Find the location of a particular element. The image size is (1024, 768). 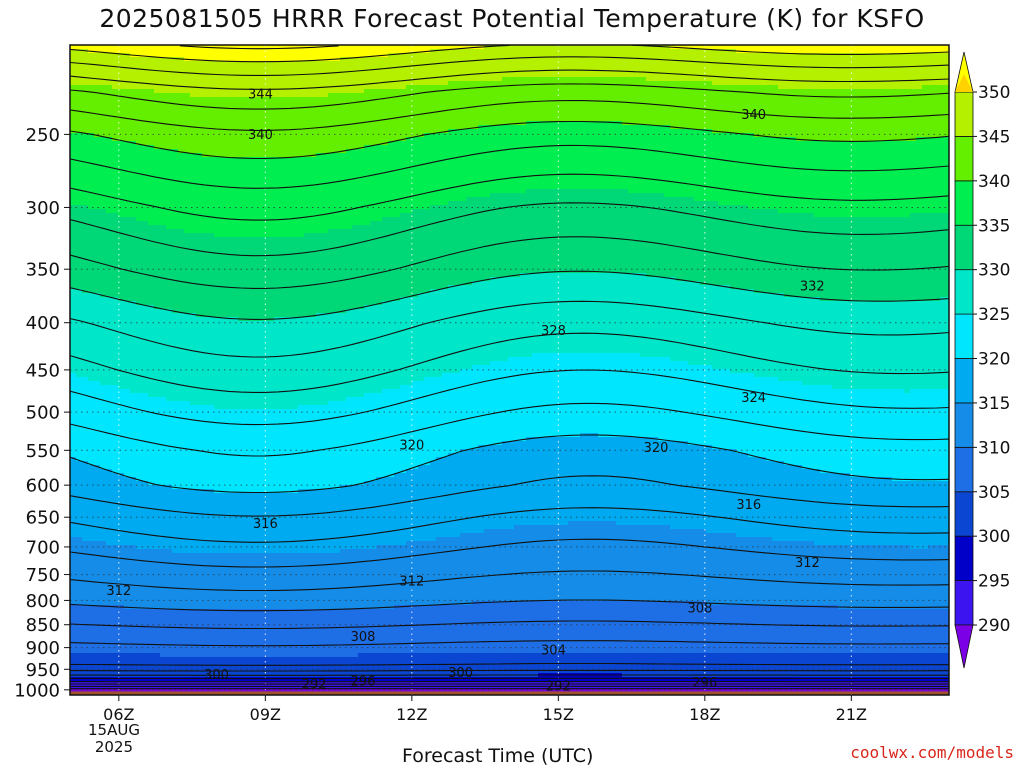

contour-label: 296 is located at coordinates (704, 683).